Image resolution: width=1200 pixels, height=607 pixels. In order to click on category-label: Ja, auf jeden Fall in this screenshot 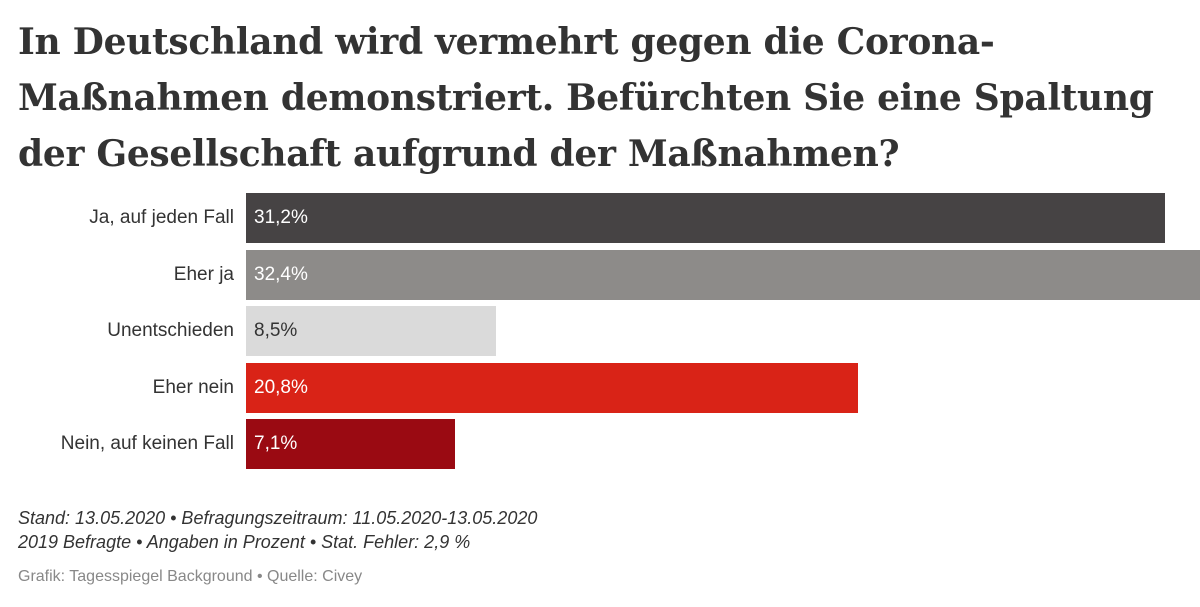, I will do `click(161, 217)`.